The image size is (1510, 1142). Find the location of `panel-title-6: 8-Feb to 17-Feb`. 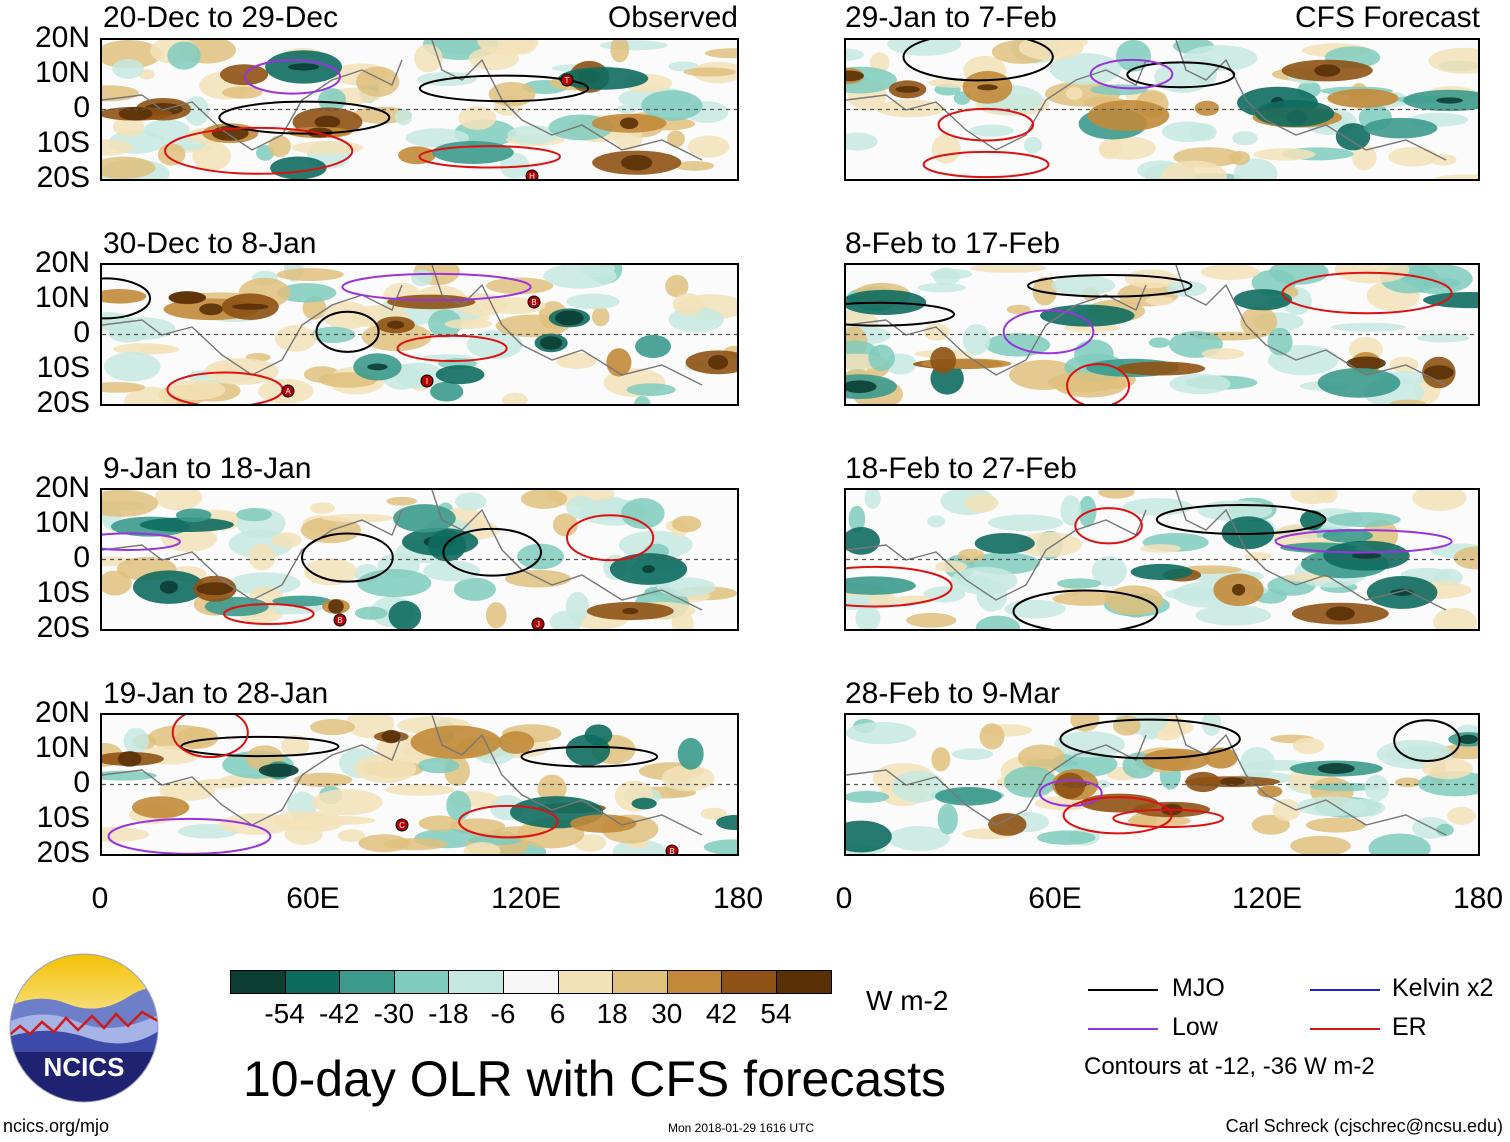

panel-title-6: 8-Feb to 17-Feb is located at coordinates (953, 243).